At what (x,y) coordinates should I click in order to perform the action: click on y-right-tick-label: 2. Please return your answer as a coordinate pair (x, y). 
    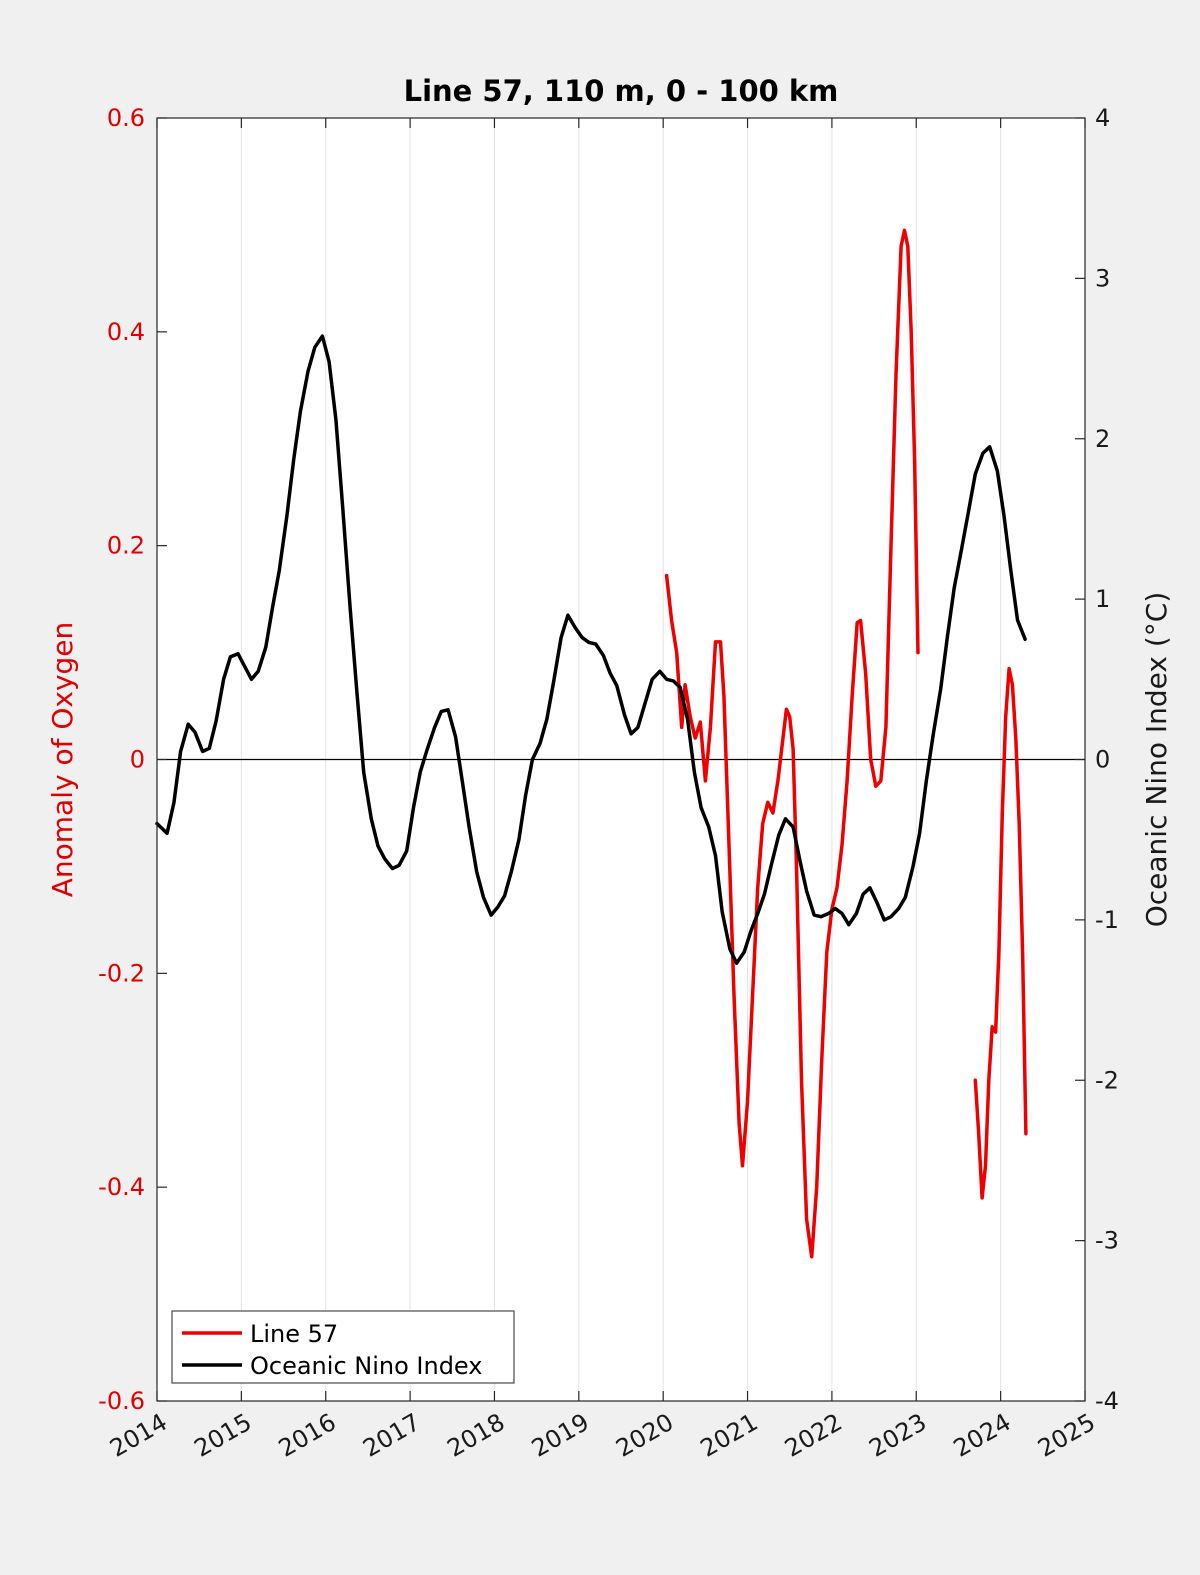
    Looking at the image, I should click on (1102, 439).